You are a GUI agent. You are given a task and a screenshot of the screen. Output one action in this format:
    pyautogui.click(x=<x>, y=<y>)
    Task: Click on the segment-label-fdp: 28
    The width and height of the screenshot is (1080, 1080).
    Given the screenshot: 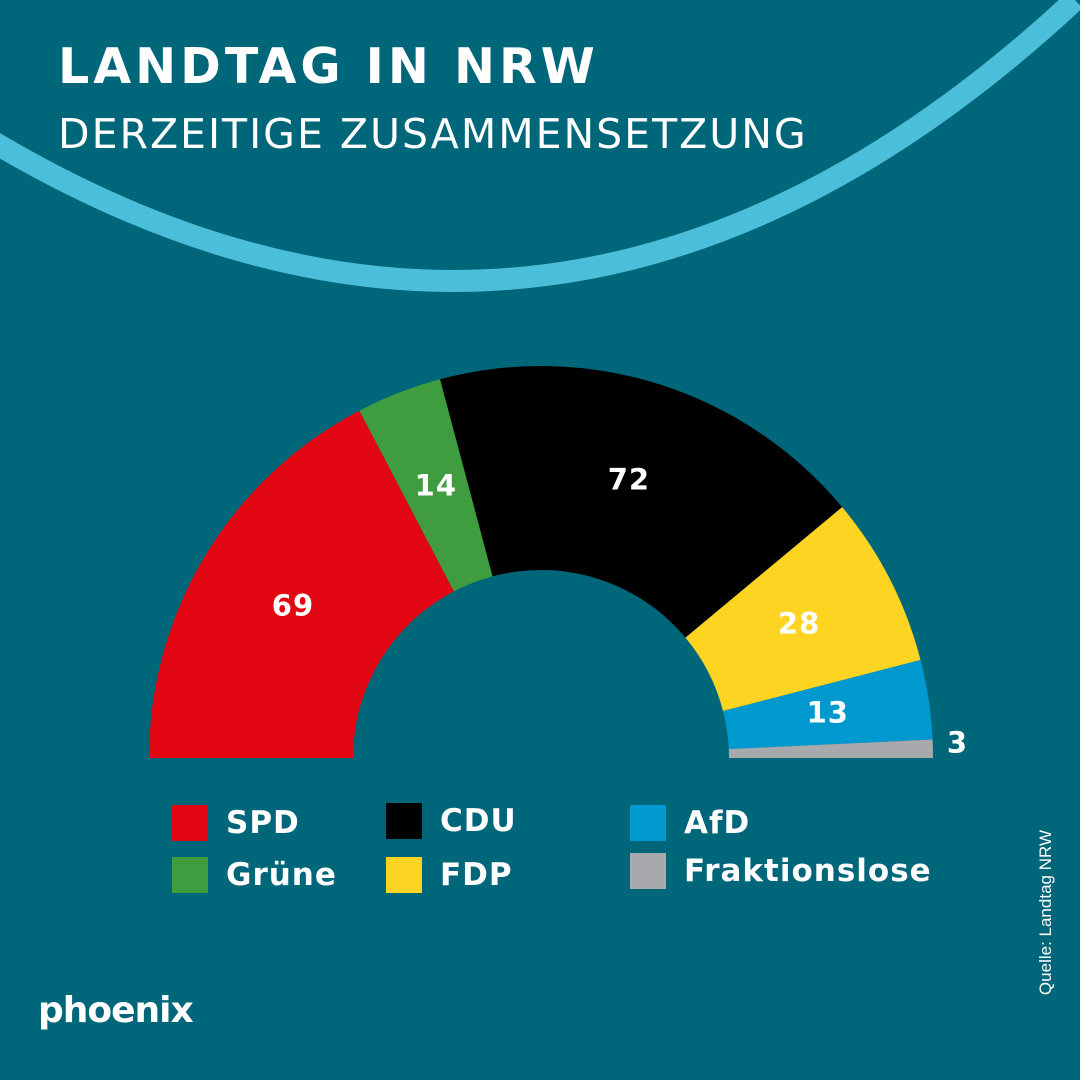 What is the action you would take?
    pyautogui.click(x=799, y=624)
    